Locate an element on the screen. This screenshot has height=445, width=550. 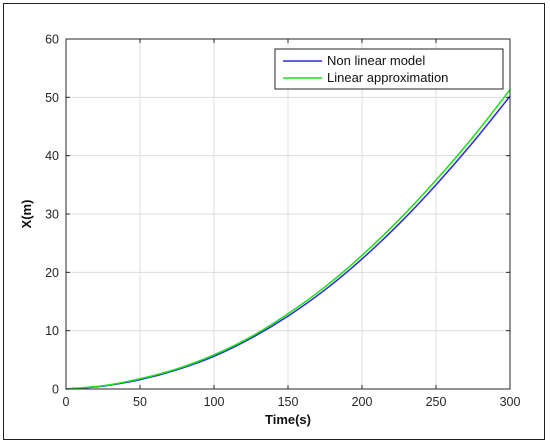
legend-label-linear: Linear approximation is located at coordinates (387, 77).